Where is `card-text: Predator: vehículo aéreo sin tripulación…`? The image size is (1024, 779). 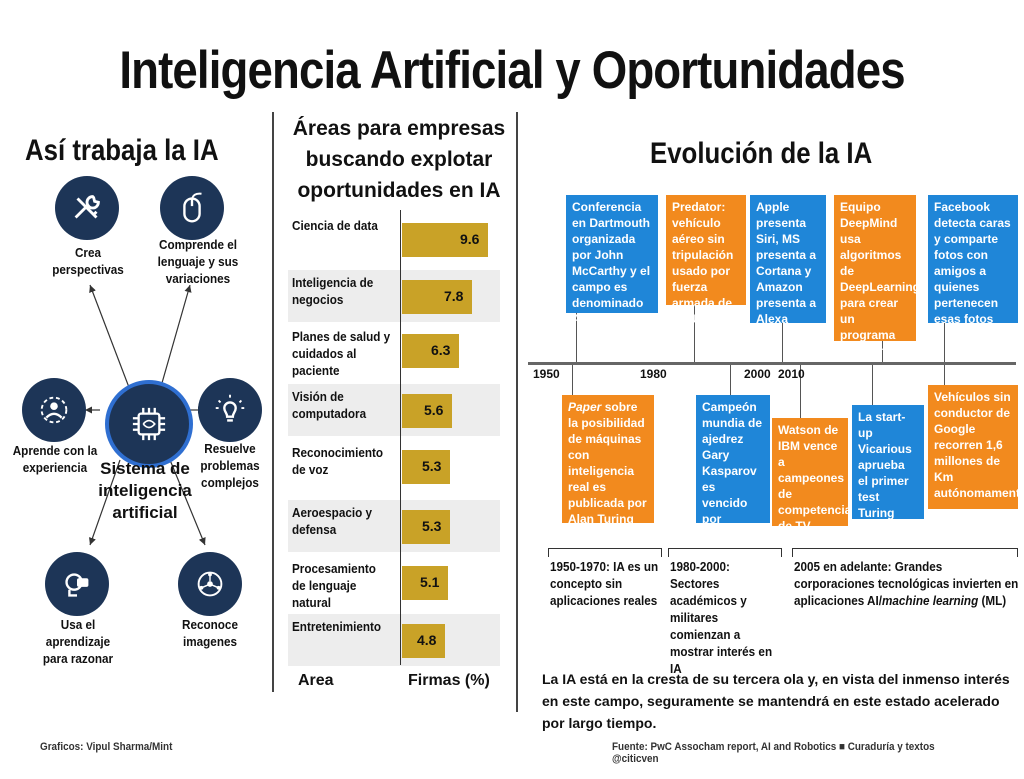
card-text: Predator: vehículo aéreo sin tripulación… is located at coordinates (703, 263).